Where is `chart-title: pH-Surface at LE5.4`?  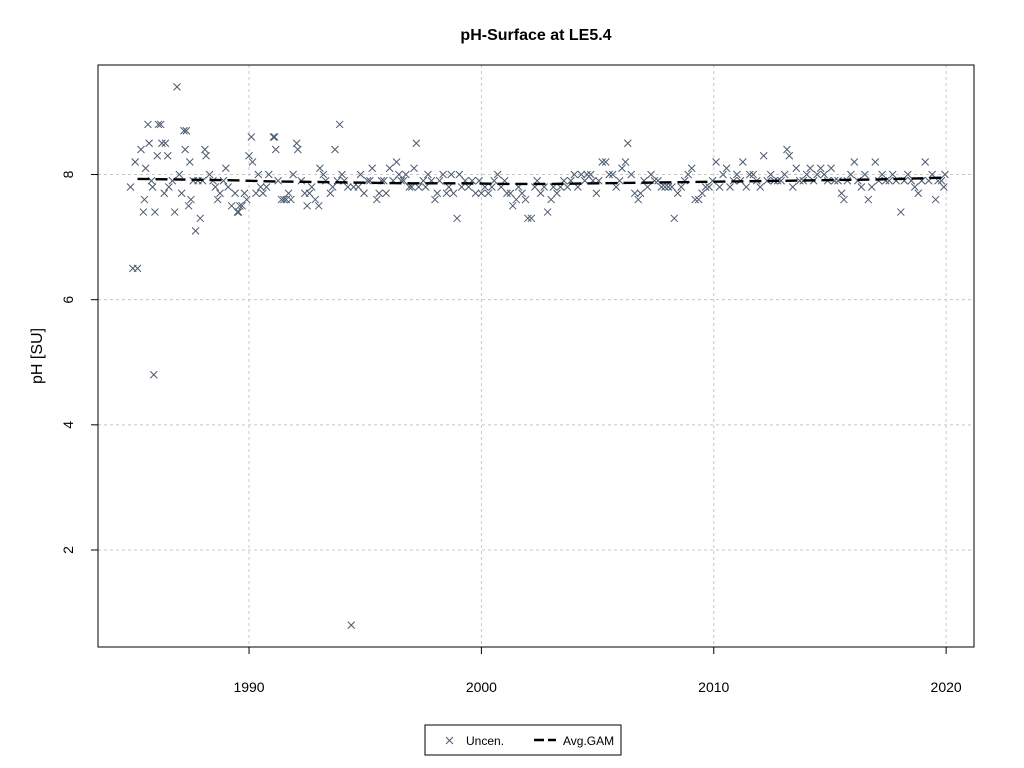
chart-title: pH-Surface at LE5.4 is located at coordinates (535, 35).